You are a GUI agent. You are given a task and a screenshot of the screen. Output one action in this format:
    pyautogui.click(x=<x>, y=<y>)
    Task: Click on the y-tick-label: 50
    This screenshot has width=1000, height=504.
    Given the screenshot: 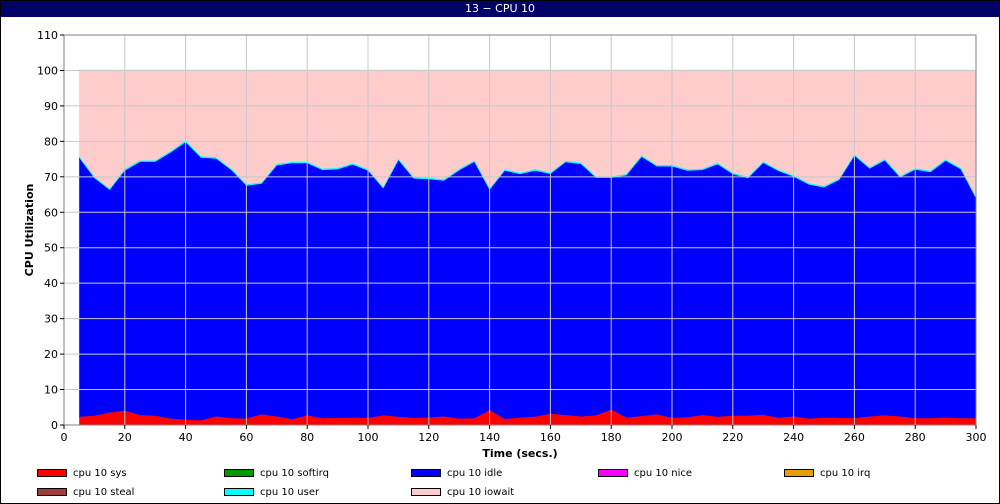 What is the action you would take?
    pyautogui.click(x=51, y=248)
    